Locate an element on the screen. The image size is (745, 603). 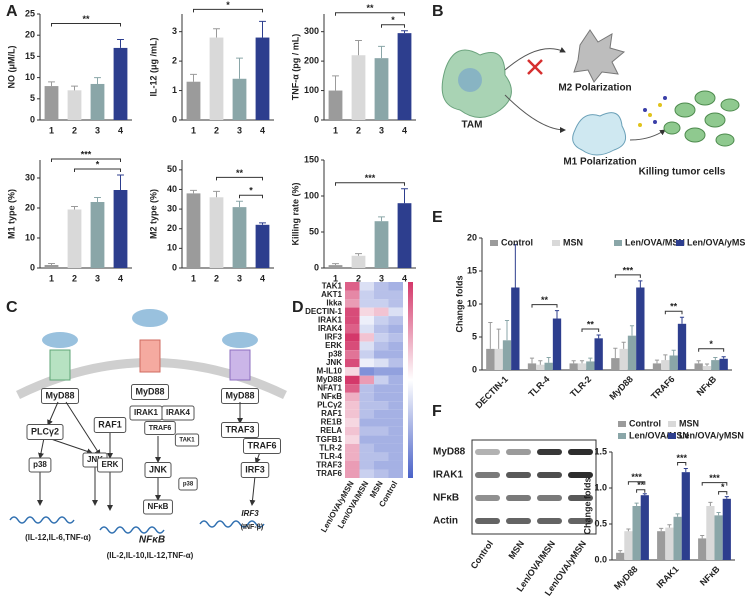
y-tick-label: 40 is located at coordinates (172, 189).